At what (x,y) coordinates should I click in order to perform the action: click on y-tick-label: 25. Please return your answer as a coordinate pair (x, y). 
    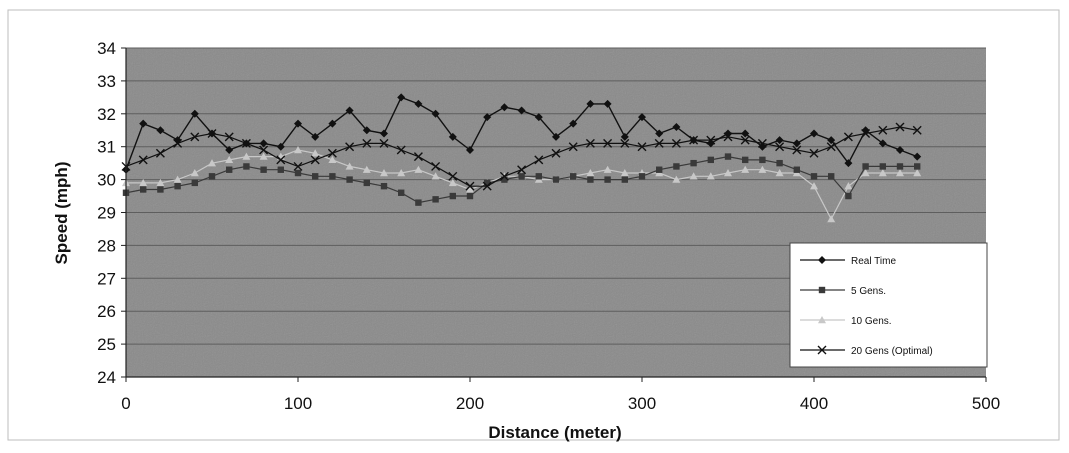
    Looking at the image, I should click on (106, 344).